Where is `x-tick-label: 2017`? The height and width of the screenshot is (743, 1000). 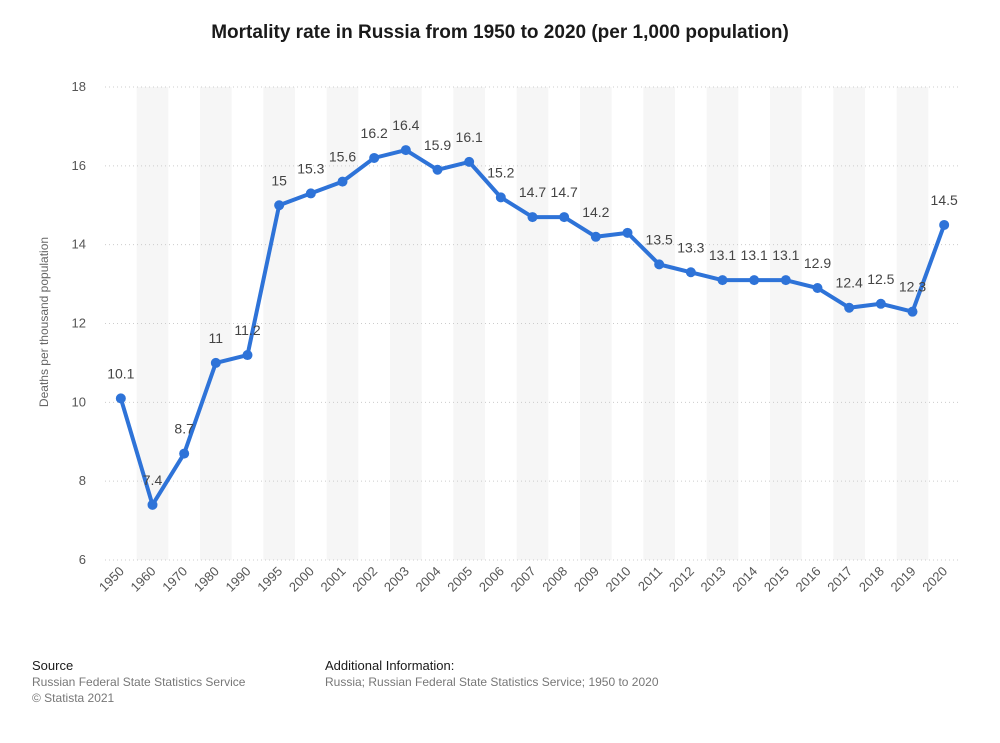 x-tick-label: 2017 is located at coordinates (839, 579).